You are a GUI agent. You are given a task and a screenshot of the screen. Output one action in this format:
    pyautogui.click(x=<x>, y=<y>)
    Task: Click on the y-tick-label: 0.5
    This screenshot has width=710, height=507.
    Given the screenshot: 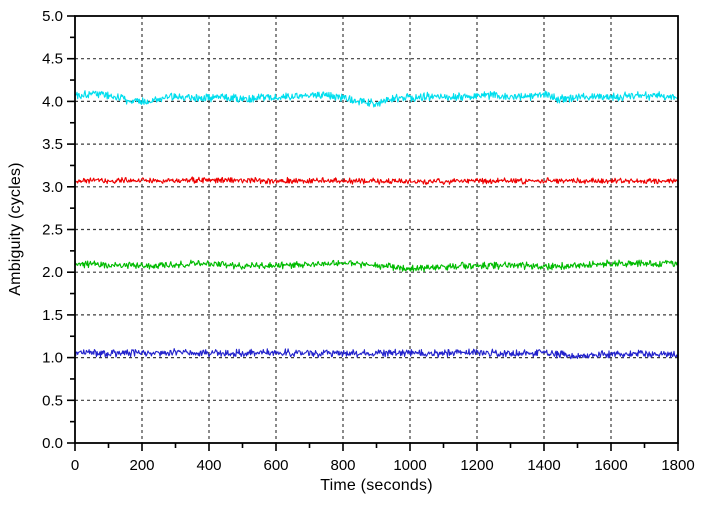 What is the action you would take?
    pyautogui.click(x=52, y=400)
    